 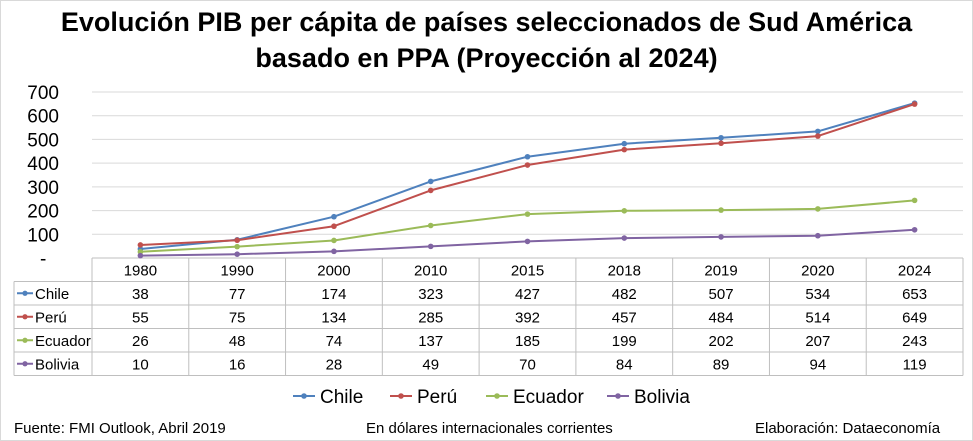 I want to click on table-series-name: Perú, so click(x=51, y=318).